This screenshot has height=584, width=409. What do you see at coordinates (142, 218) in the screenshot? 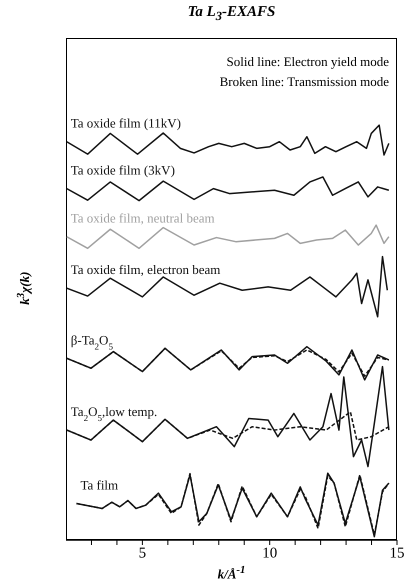
I see `series-label: Ta oxide film, neutral beam` at bounding box center [142, 218].